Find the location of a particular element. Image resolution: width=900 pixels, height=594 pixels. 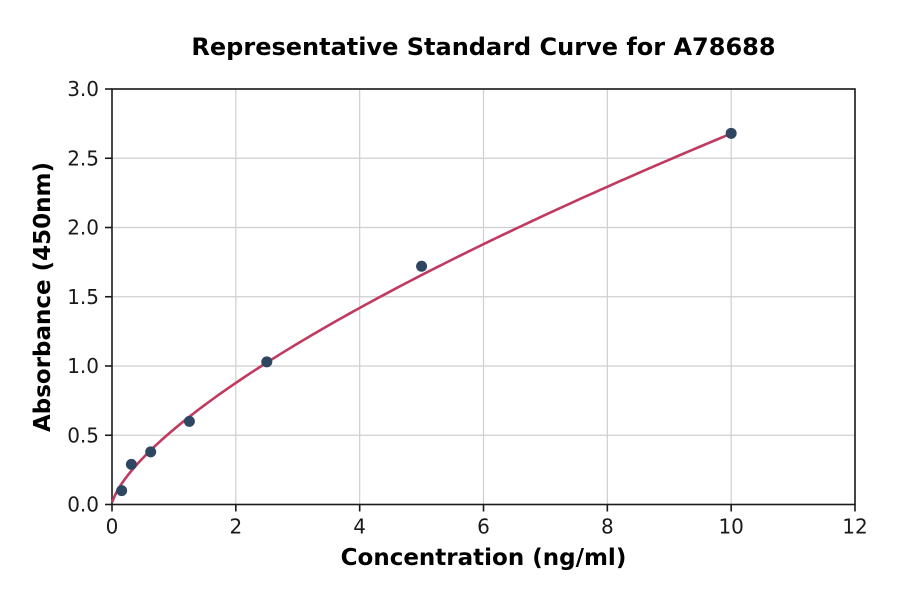

x-axis-label: Concentration (ng/ml) is located at coordinates (483, 558).